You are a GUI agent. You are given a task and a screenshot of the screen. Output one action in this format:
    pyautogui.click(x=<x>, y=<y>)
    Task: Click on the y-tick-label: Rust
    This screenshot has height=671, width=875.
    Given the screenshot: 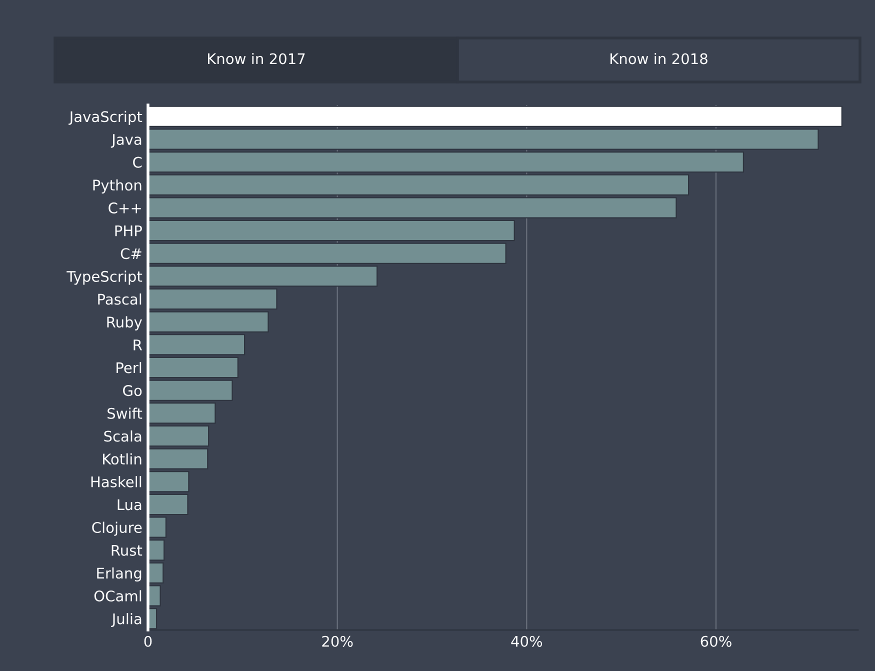 What is the action you would take?
    pyautogui.click(x=127, y=550)
    